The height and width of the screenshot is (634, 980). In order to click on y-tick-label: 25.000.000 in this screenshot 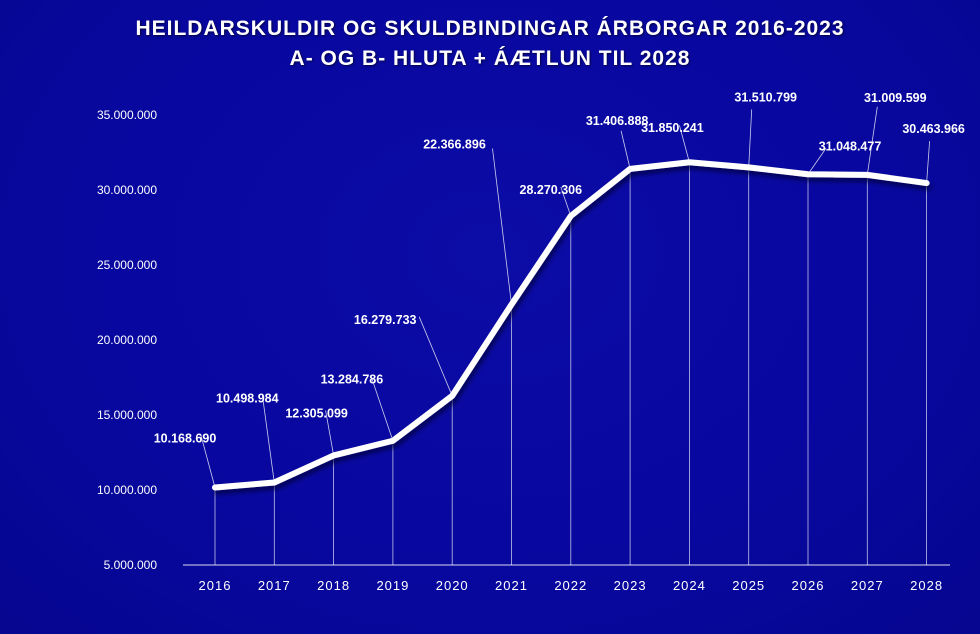, I will do `click(127, 265)`.